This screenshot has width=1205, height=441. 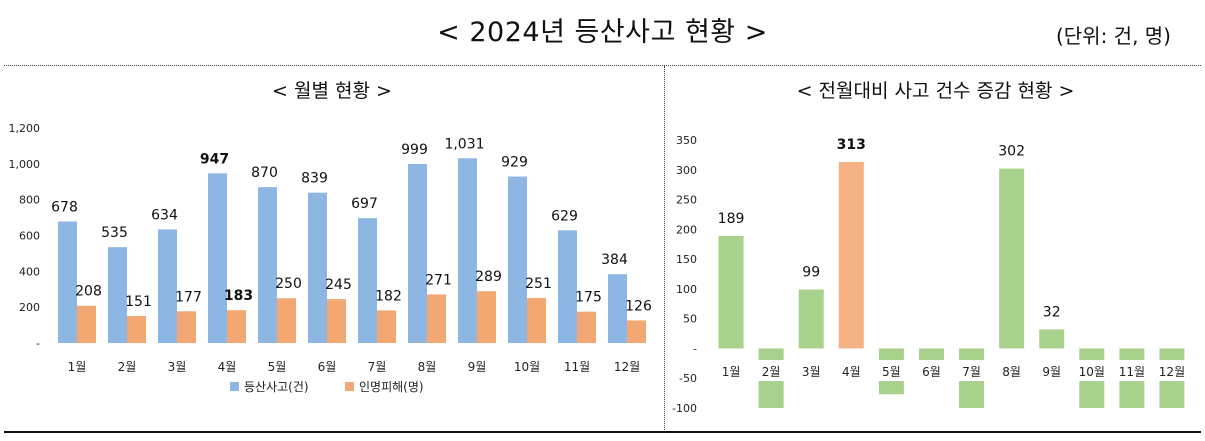 What do you see at coordinates (38, 343) in the screenshot?
I see `y-tick-label: -` at bounding box center [38, 343].